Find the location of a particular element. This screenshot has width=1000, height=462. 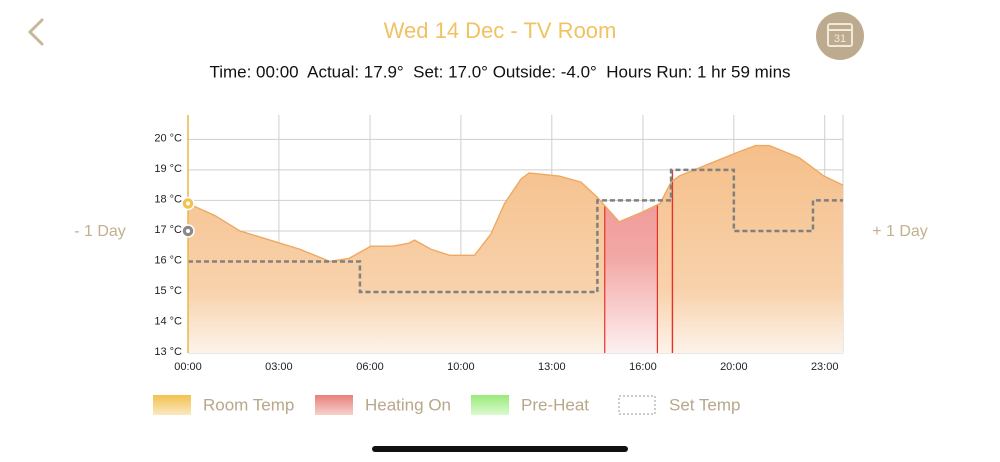

x-tick-label: 00:00 is located at coordinates (188, 367).